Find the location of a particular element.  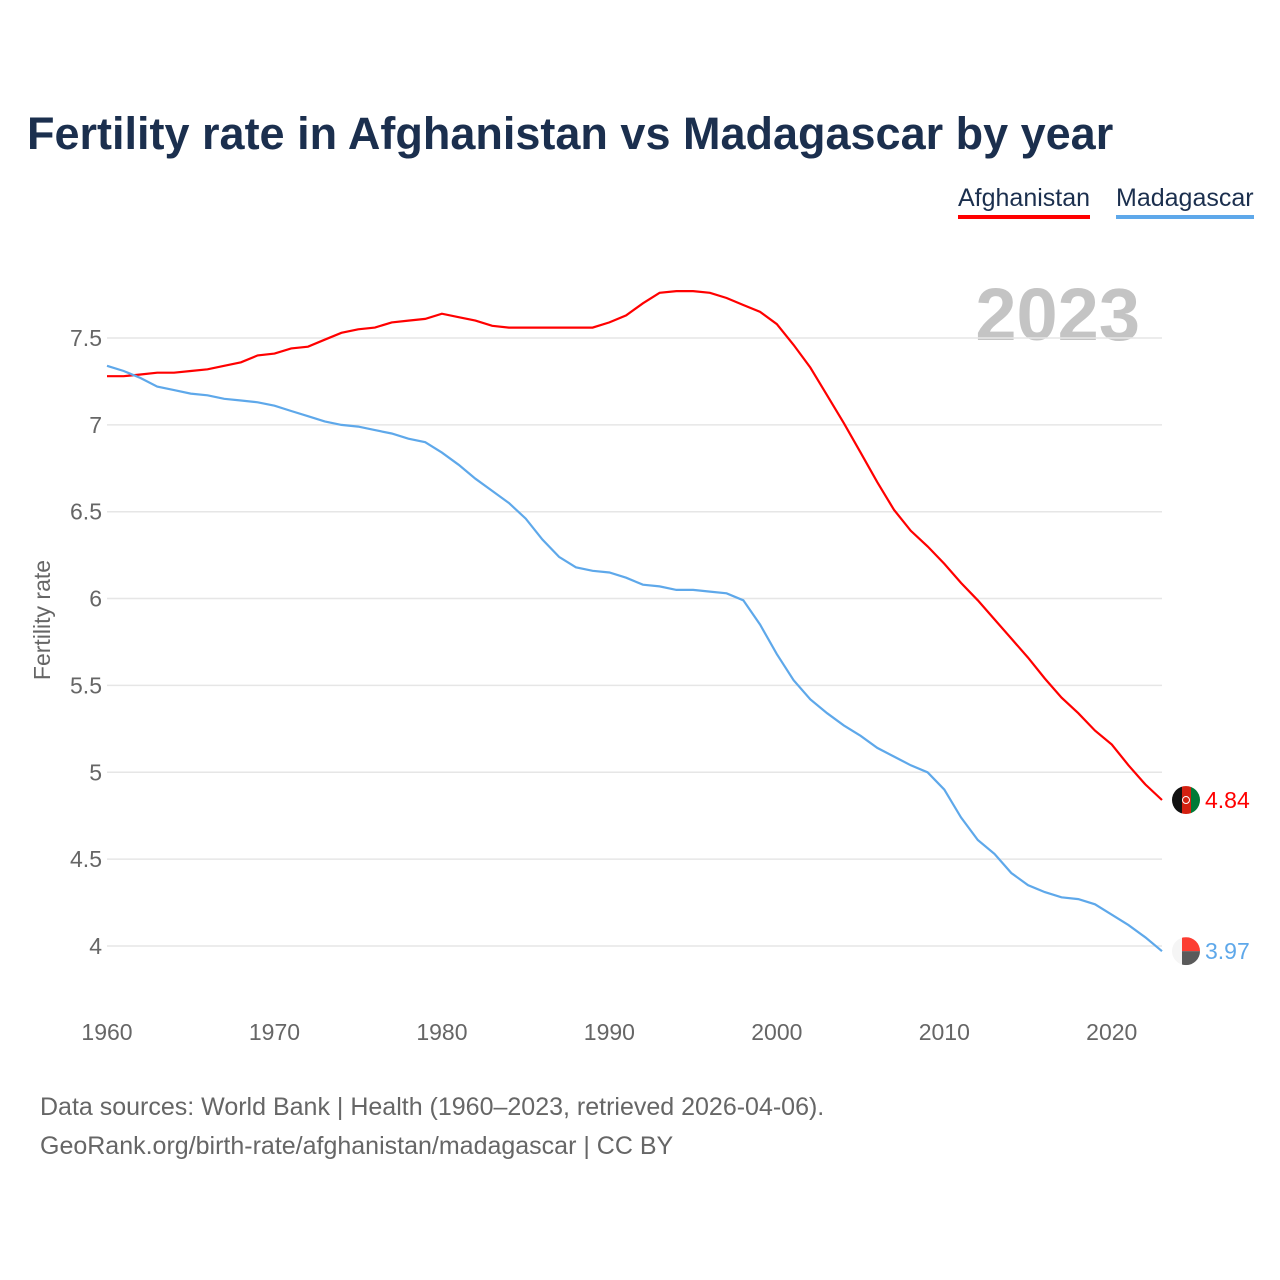

y-axis-label: Fertility rate is located at coordinates (42, 620).